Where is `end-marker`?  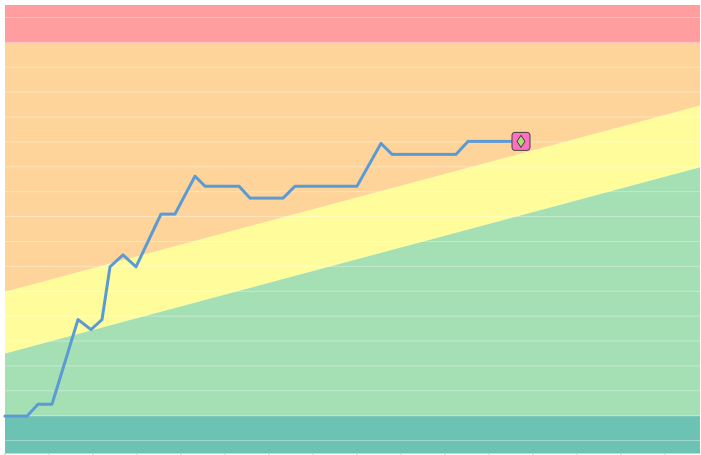
end-marker is located at coordinates (521, 141).